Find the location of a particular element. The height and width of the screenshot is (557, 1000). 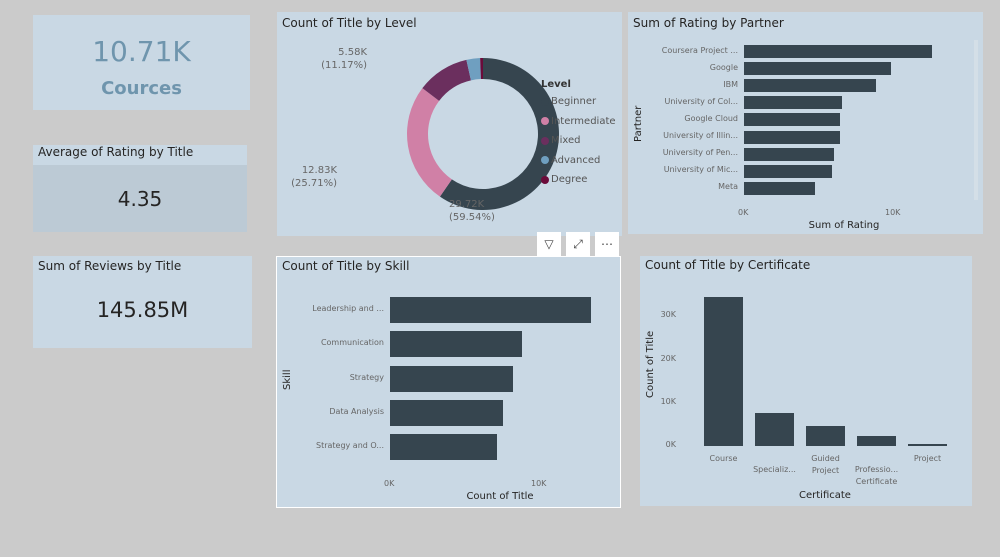

legend-item-mixed: Mixed is located at coordinates (561, 140).